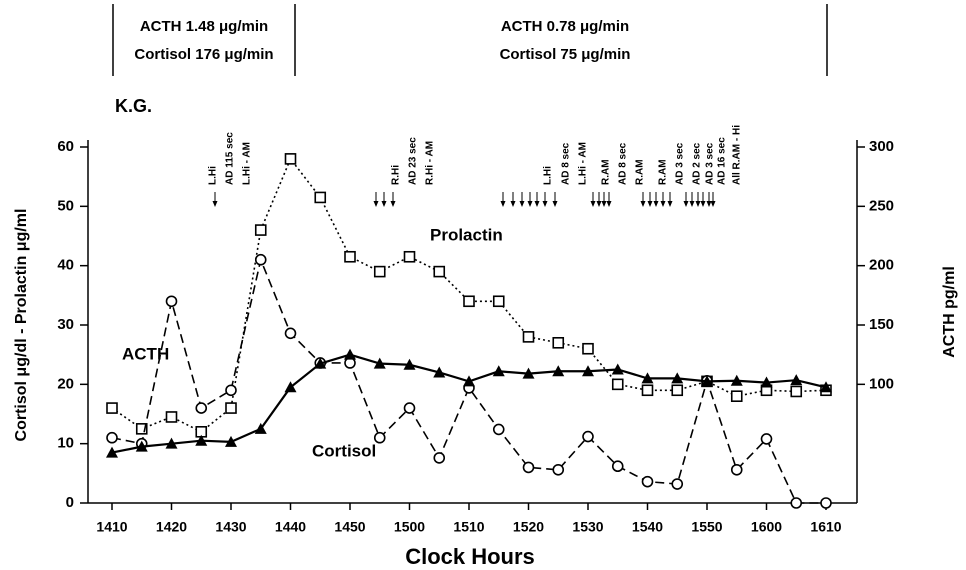 This screenshot has width=966, height=570. Describe the element at coordinates (697, 163) in the screenshot. I see `annotation: AD 2 sec` at that location.